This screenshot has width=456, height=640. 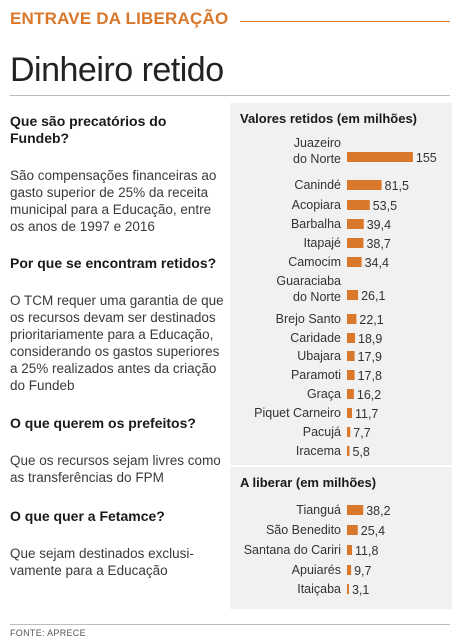 What do you see at coordinates (316, 570) in the screenshot?
I see `category-label: Apuiarés` at bounding box center [316, 570].